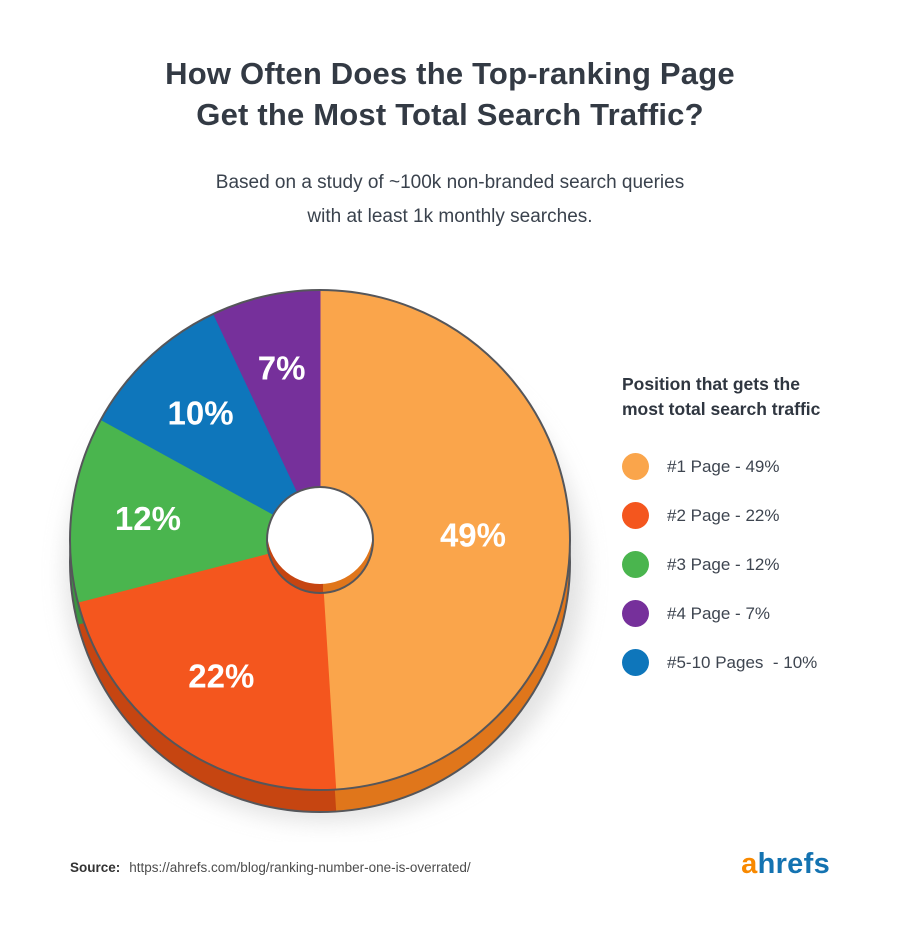  What do you see at coordinates (450, 114) in the screenshot?
I see `chart-title-line2: Get the Most Total Search Traffic?` at bounding box center [450, 114].